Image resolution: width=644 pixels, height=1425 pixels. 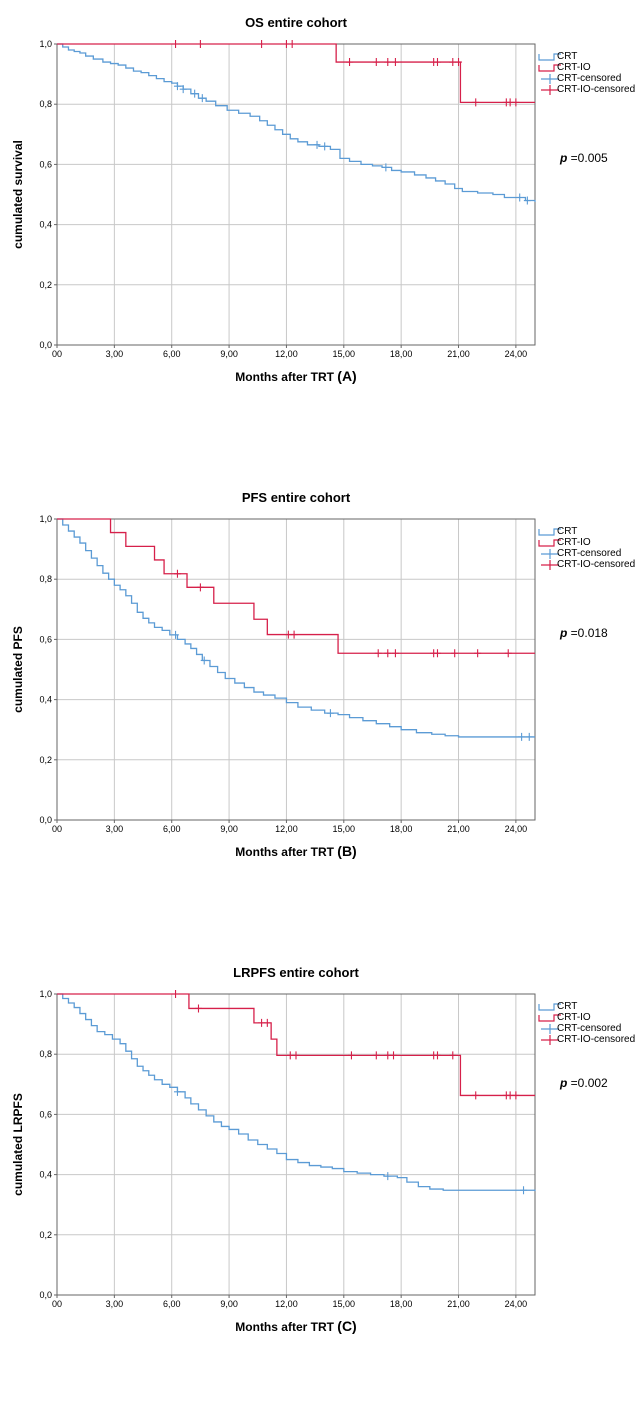 I want to click on legend-entry: CRT-IO, so click(x=574, y=67).